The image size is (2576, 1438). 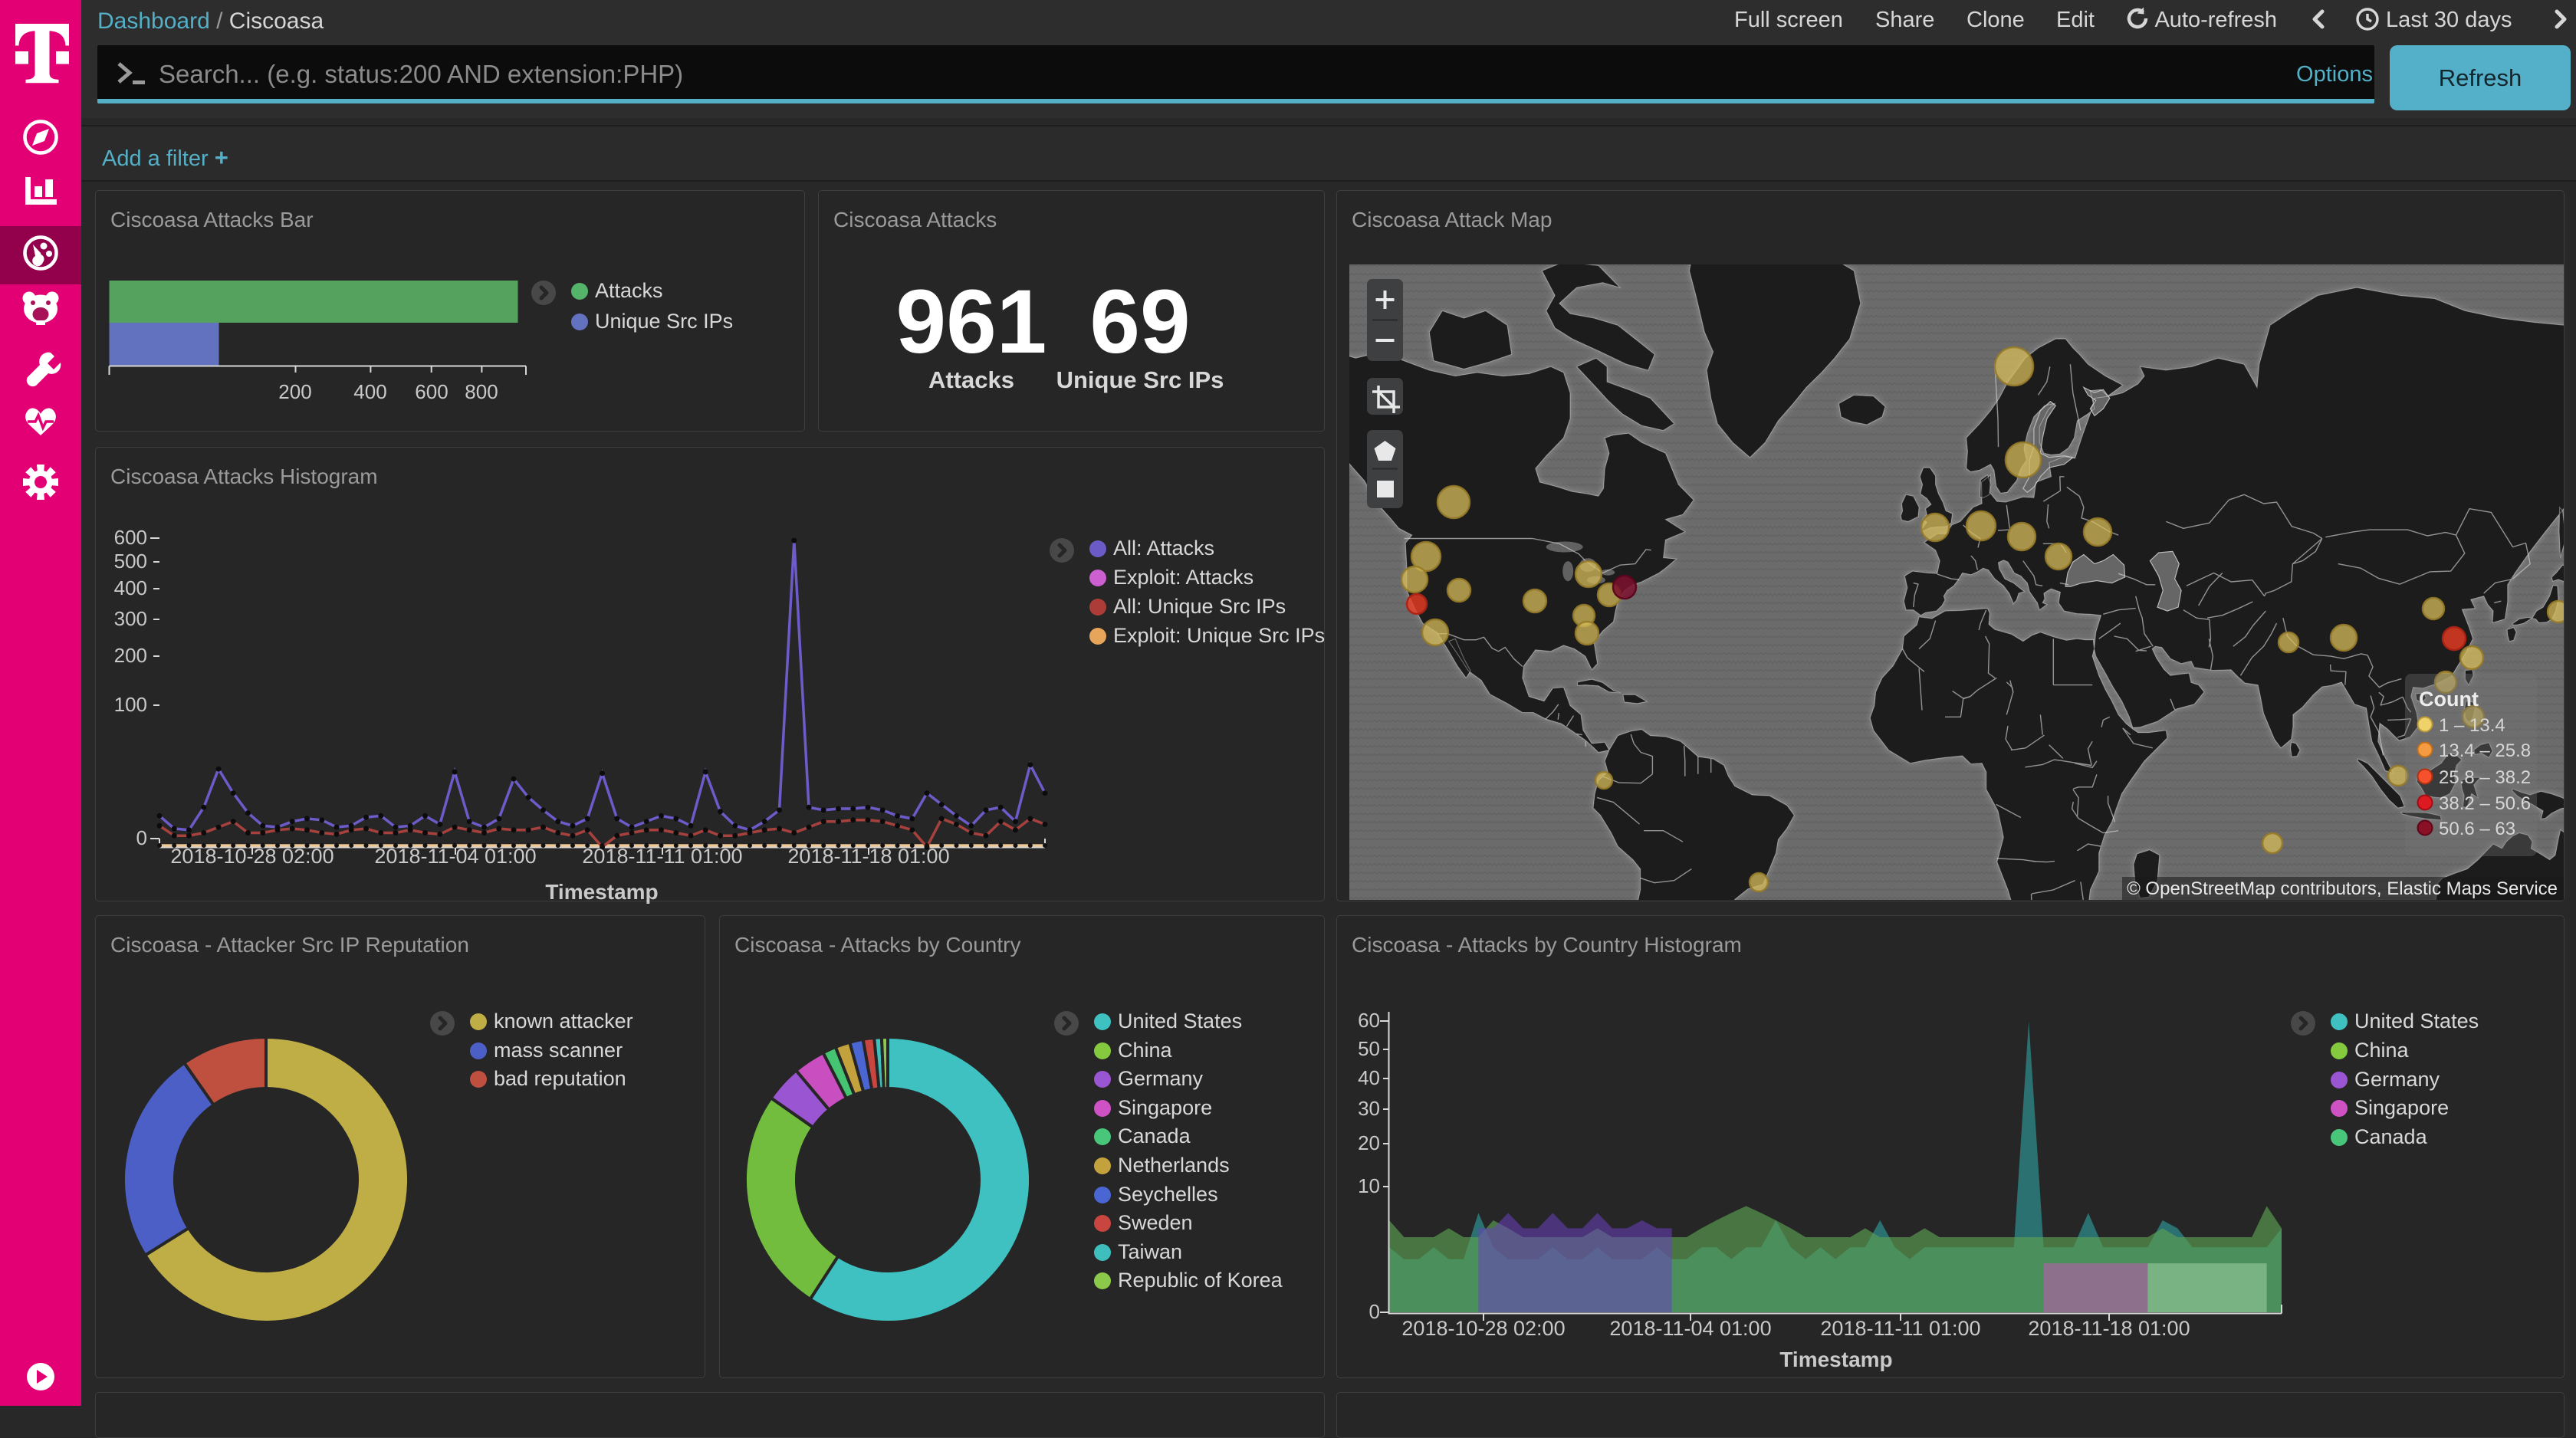 What do you see at coordinates (2485, 803) in the screenshot?
I see `svg-text: 38.2 – 50.6` at bounding box center [2485, 803].